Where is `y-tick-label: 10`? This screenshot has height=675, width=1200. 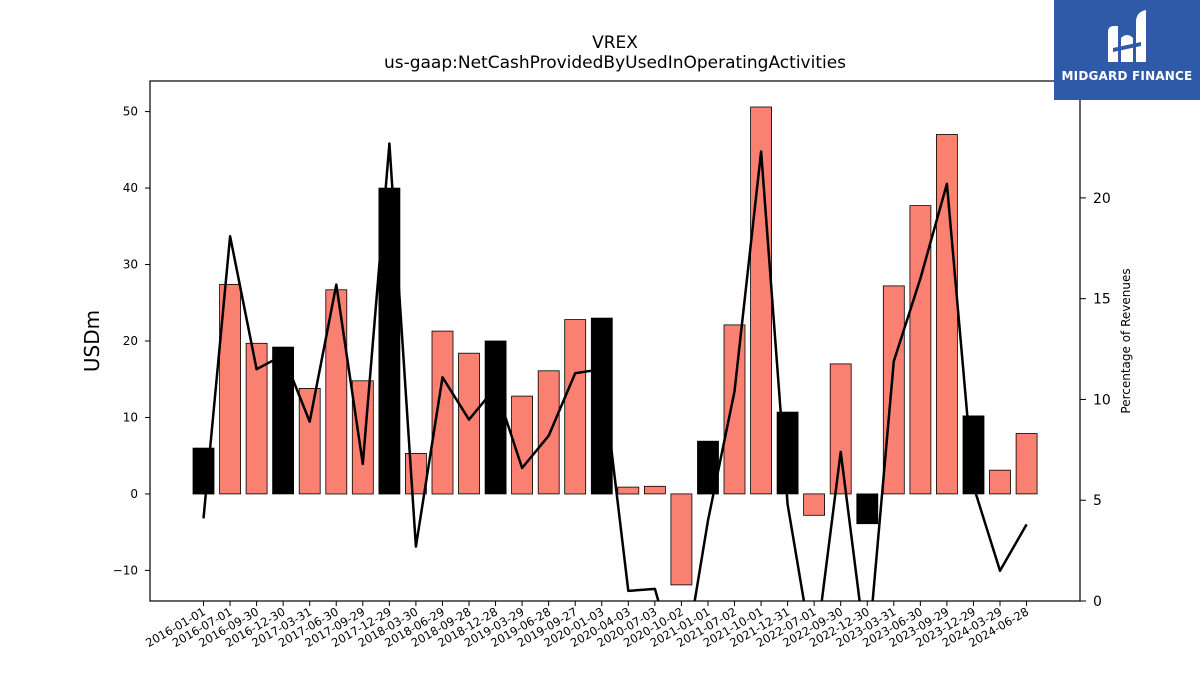
y-tick-label: 10 is located at coordinates (130, 417).